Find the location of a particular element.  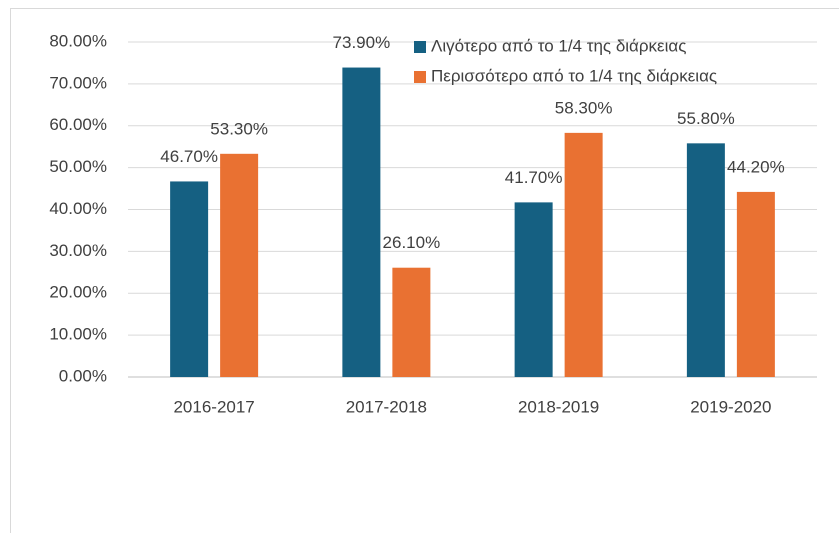

legend-label: Περισσότερο από το 1/4 της διάρκειας is located at coordinates (574, 75).